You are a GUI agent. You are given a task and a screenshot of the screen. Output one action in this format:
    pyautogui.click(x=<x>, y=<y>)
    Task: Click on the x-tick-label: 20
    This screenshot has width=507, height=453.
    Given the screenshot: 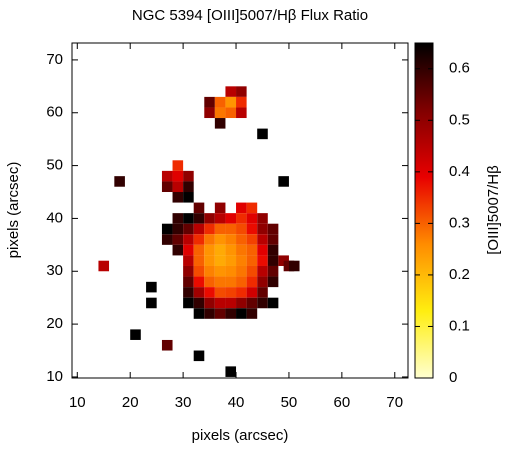 What is the action you would take?
    pyautogui.click(x=130, y=402)
    